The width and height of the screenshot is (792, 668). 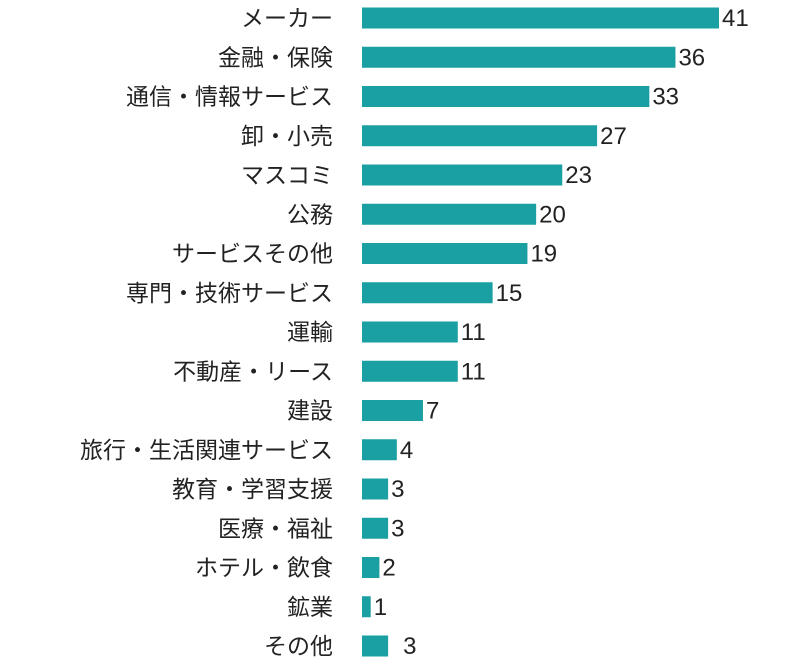 What do you see at coordinates (252, 255) in the screenshot?
I see `category-label: サービスその他` at bounding box center [252, 255].